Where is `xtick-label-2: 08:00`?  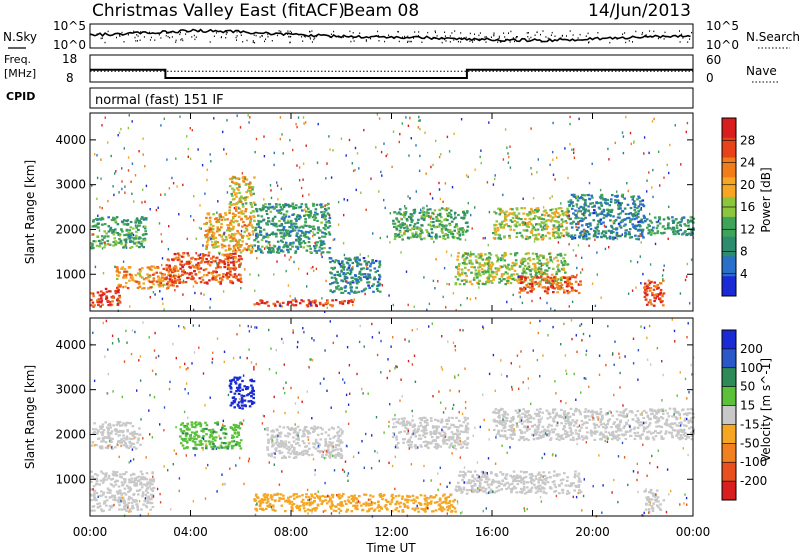 xtick-label-2: 08:00 is located at coordinates (291, 532).